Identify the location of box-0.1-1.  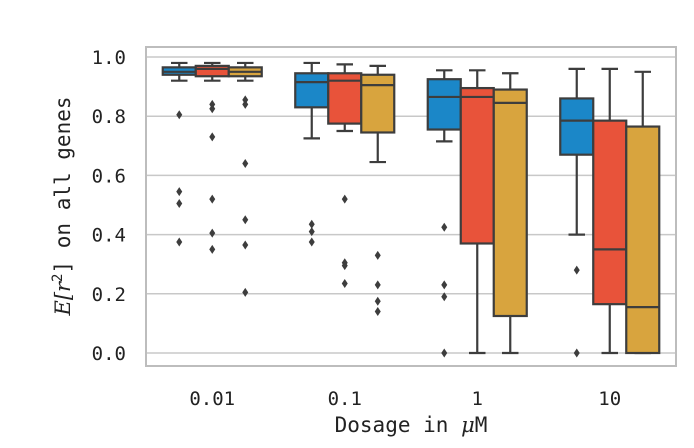
(345, 175).